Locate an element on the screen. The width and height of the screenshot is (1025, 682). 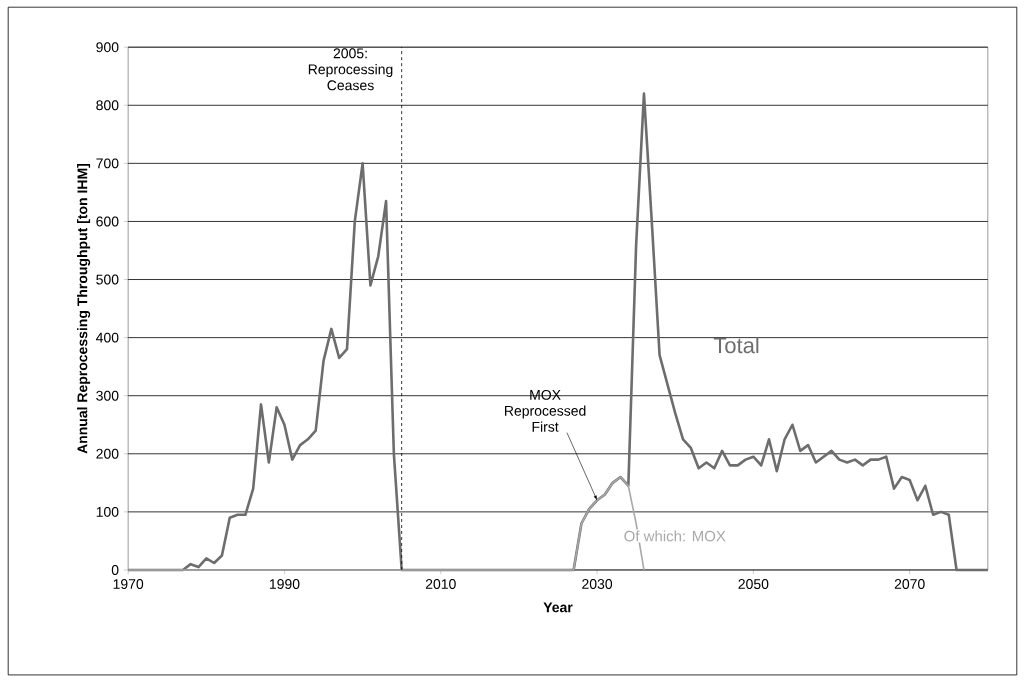
x-tick-label: 2010 is located at coordinates (440, 584).